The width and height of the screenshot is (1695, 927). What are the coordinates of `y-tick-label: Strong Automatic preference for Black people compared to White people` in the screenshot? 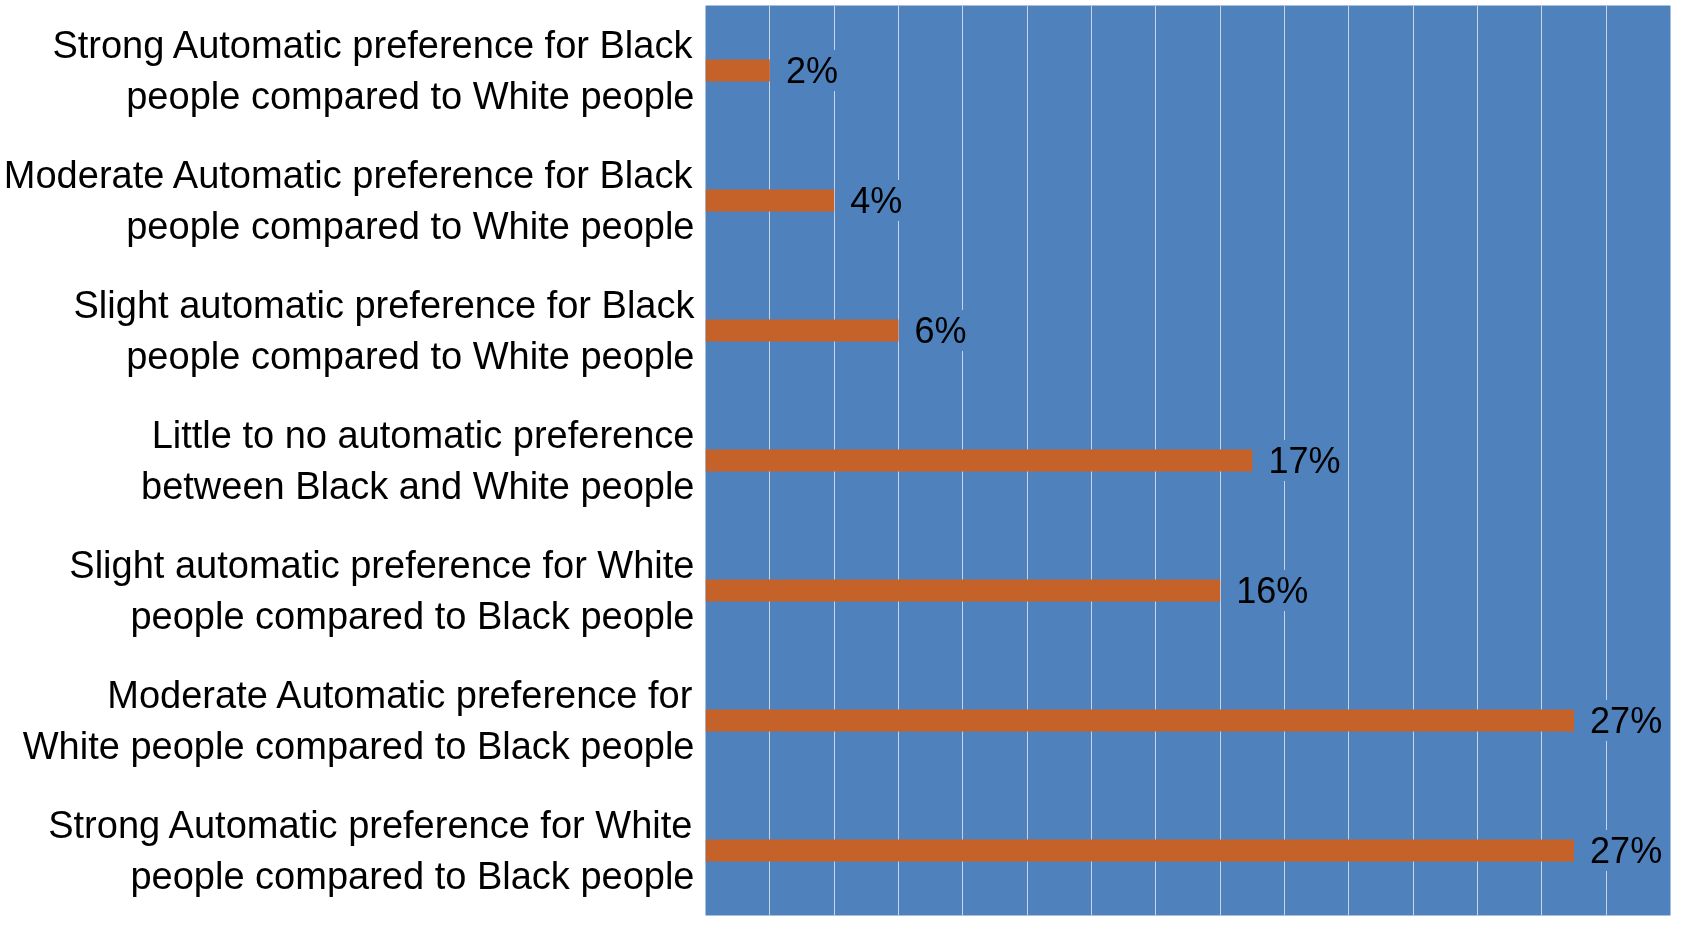 It's located at (373, 70).